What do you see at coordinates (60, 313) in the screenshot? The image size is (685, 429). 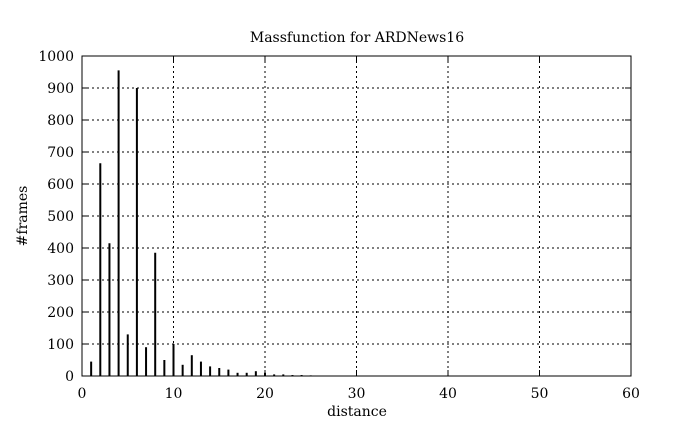 I see `y-tick-label: 200` at bounding box center [60, 313].